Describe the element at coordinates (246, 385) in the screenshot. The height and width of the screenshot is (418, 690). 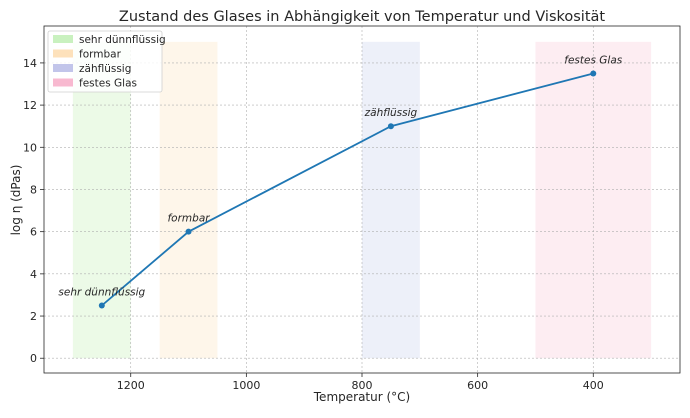
I see `x-tick-label: 1000` at that location.